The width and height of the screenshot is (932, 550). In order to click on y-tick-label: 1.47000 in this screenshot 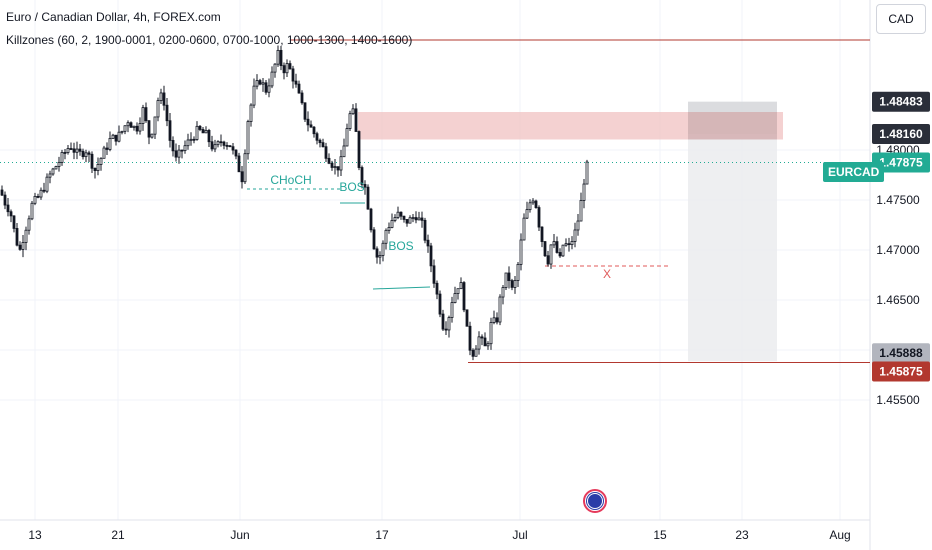, I will do `click(898, 250)`.